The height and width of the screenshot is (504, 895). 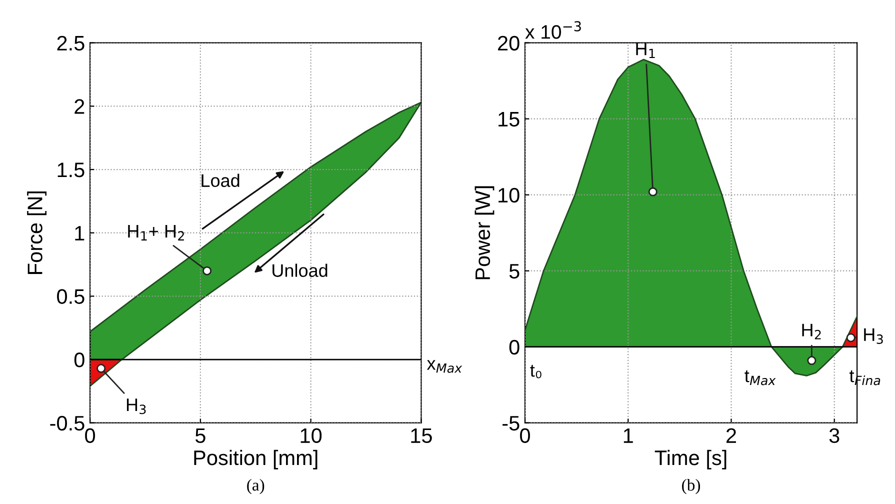 What do you see at coordinates (71, 170) in the screenshot?
I see `y-tick-label: 1.5` at bounding box center [71, 170].